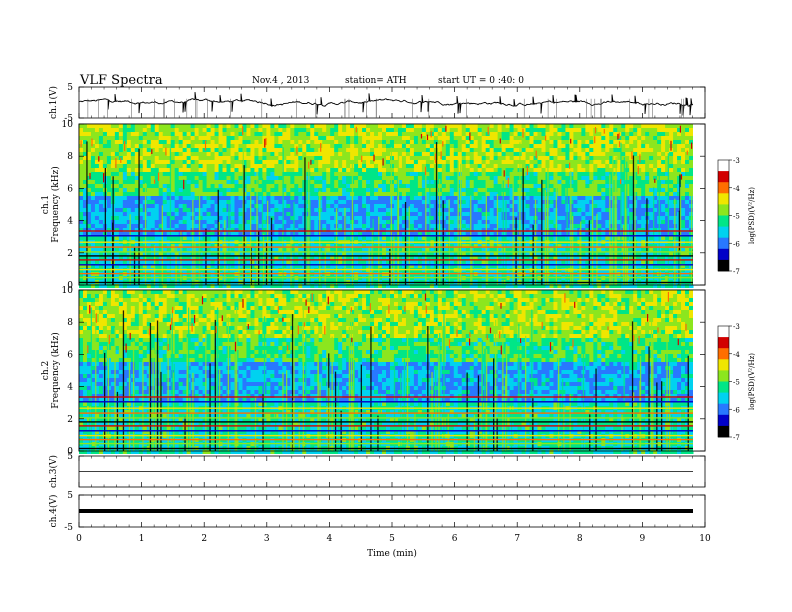 Image resolution: width=792 pixels, height=612 pixels. I want to click on station-label: station= ATH, so click(376, 81).